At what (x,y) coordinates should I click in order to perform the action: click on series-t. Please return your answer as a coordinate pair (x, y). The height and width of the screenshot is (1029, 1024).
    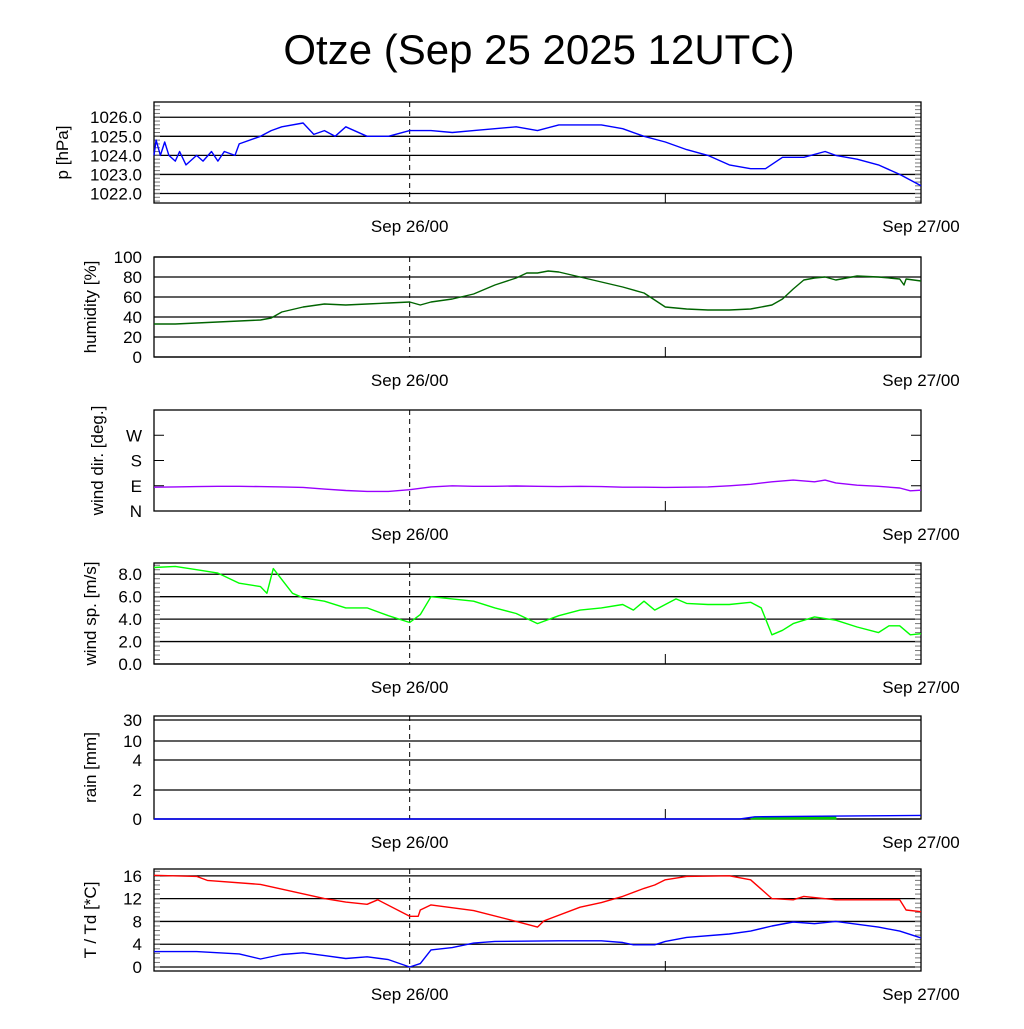
    Looking at the image, I should click on (537, 901).